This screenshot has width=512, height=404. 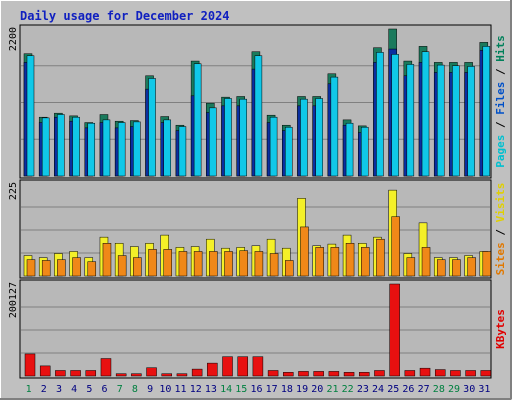 I want to click on x-tick-label: 25, so click(x=393, y=389).